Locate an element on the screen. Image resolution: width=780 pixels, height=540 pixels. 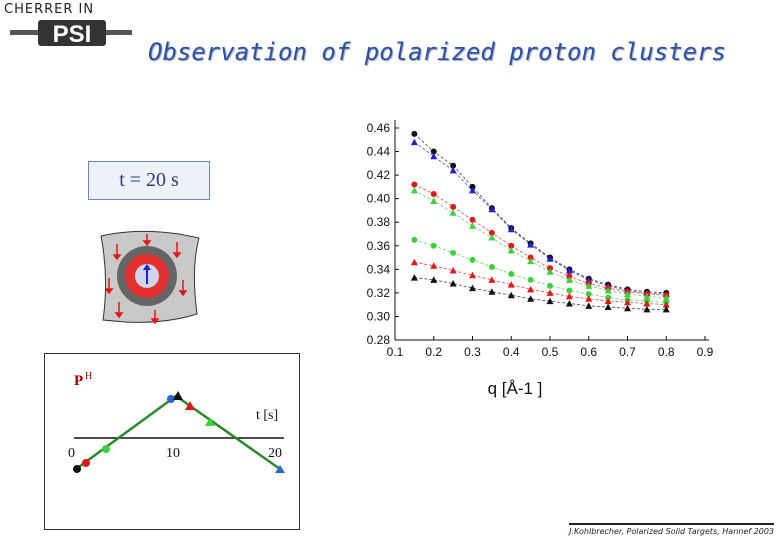
x-axis: 0.1 0.2 0.3 0.4 0.5 0.6 0.7 0.8 0.9 is located at coordinates (550, 347).